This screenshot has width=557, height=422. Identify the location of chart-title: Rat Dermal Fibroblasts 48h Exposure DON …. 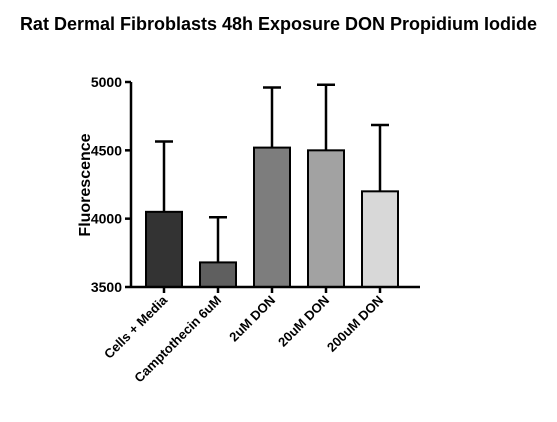
(278, 24).